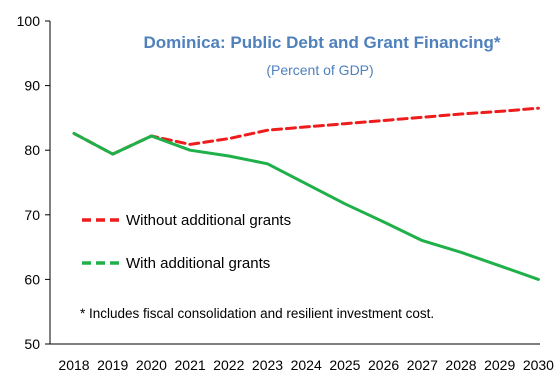  I want to click on x-tick-label: 2023, so click(267, 365).